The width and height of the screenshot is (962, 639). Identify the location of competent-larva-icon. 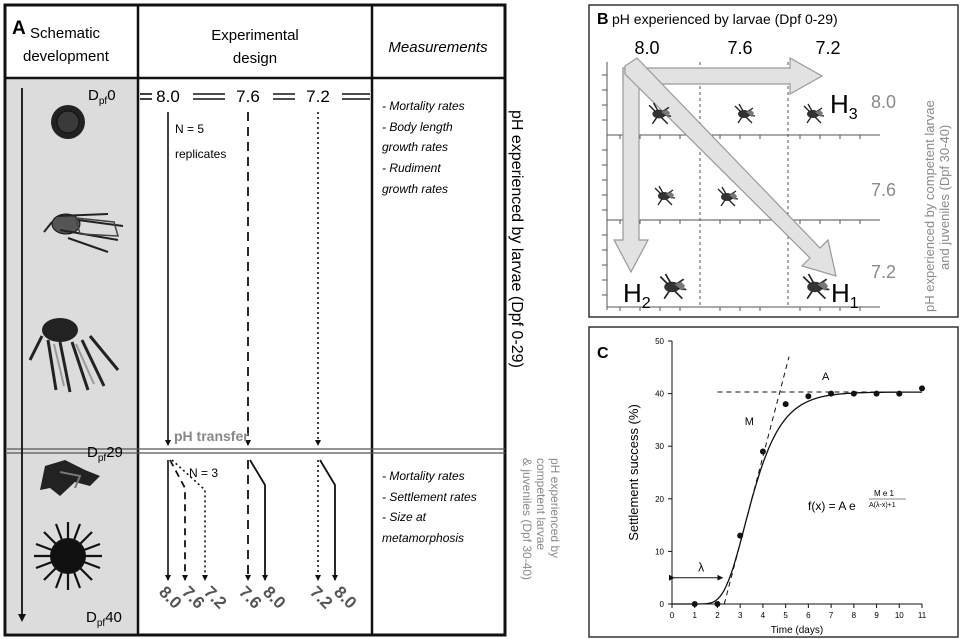
(74, 355).